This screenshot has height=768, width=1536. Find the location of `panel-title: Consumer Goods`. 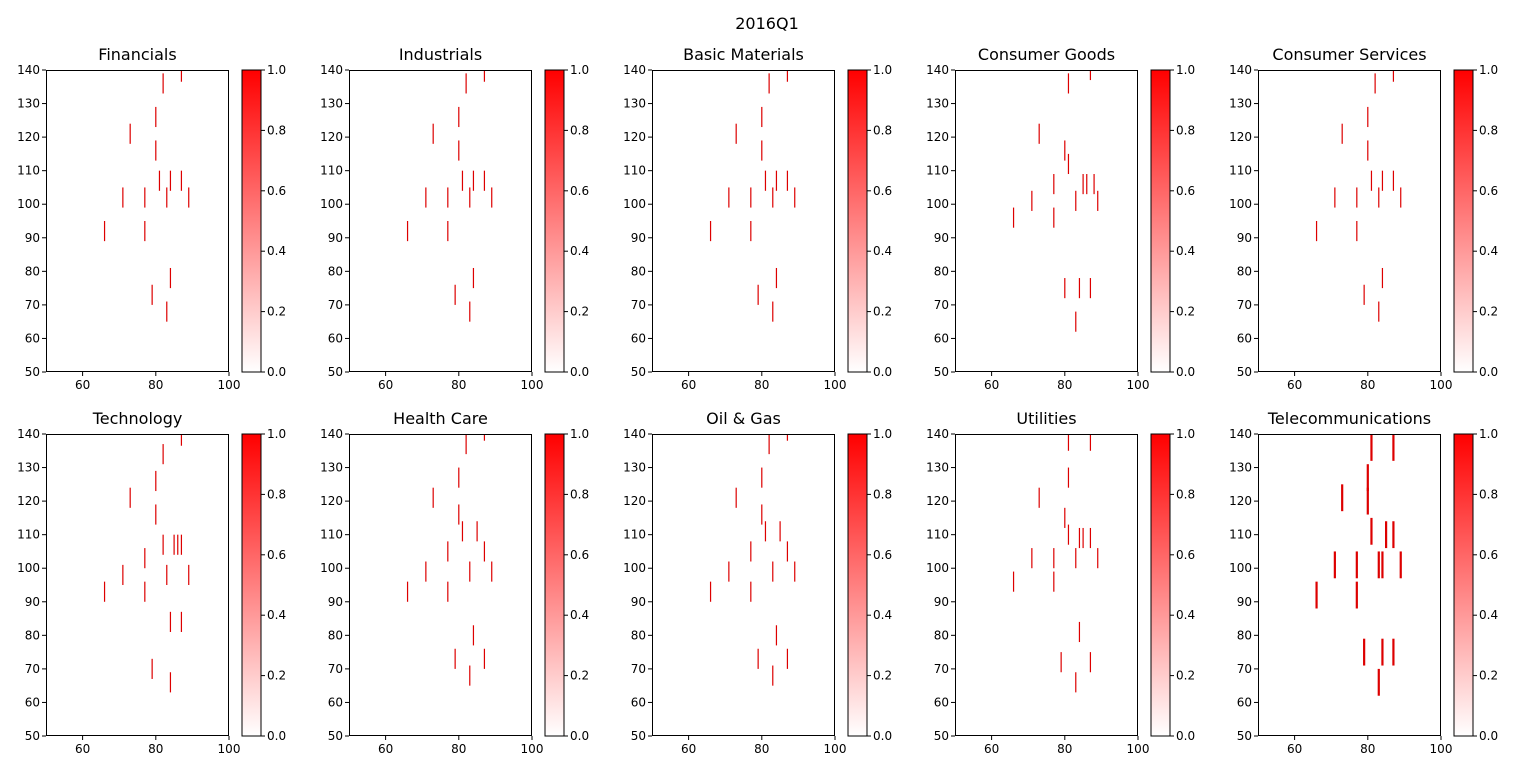

panel-title: Consumer Goods is located at coordinates (1046, 54).